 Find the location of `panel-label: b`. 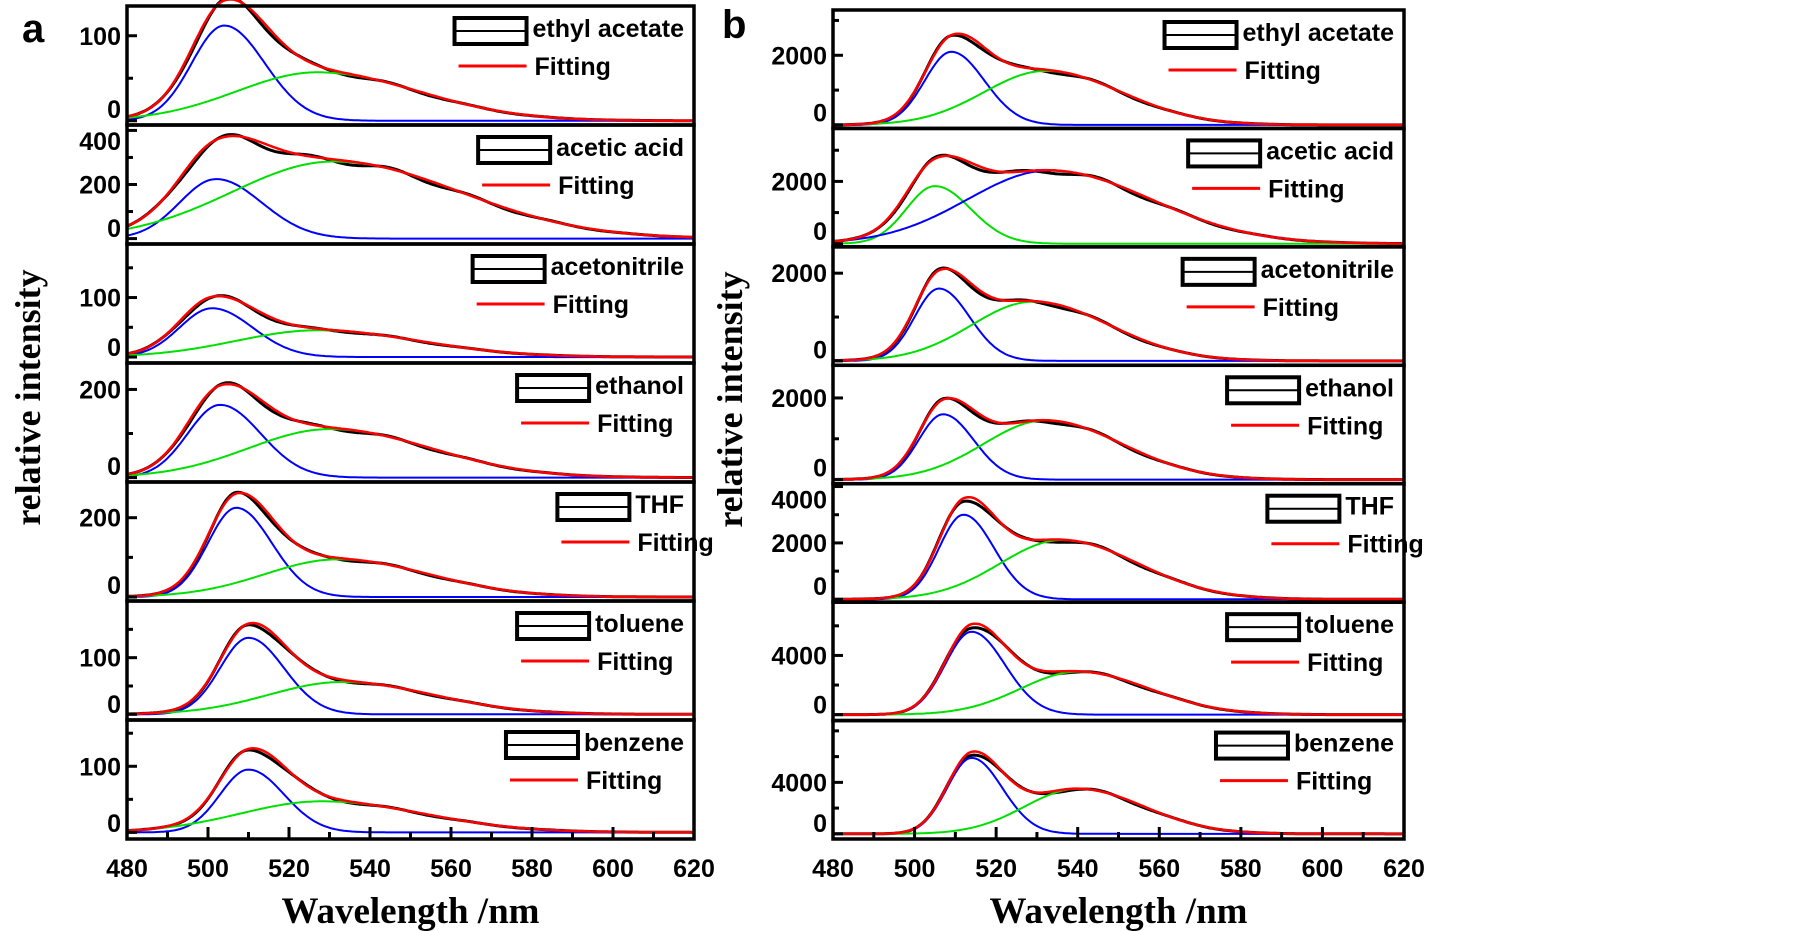

panel-label: b is located at coordinates (734, 25).